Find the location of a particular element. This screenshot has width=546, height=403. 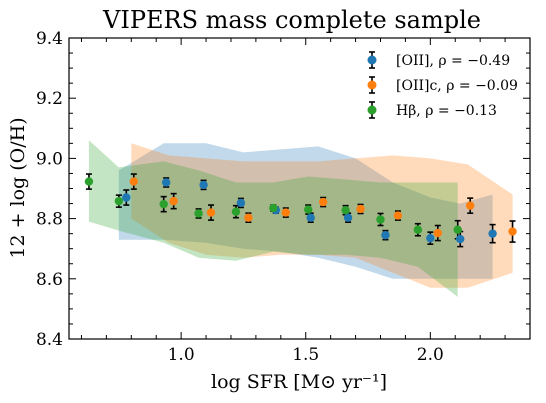

x-axis-label: log SFR [M⊙ yr⁻¹] is located at coordinates (299, 382).